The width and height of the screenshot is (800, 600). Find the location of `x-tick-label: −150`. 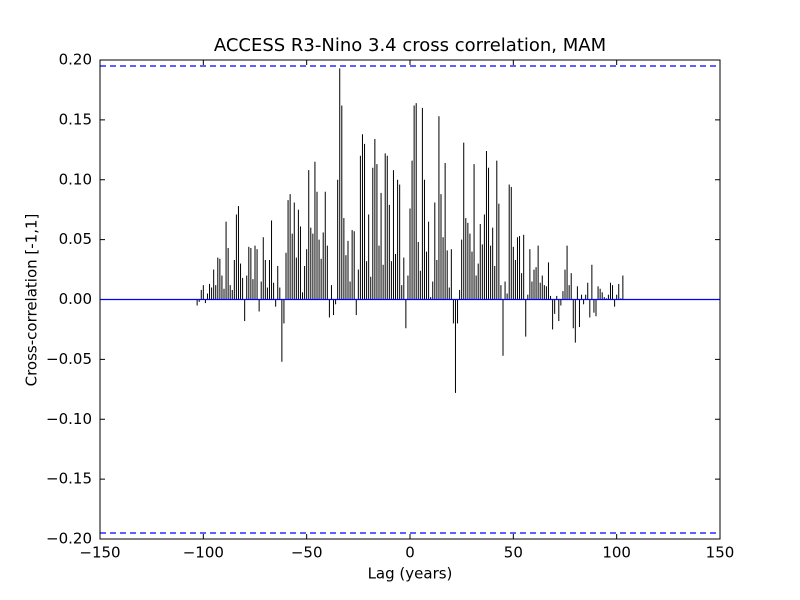

x-tick-label: −150 is located at coordinates (99, 553).